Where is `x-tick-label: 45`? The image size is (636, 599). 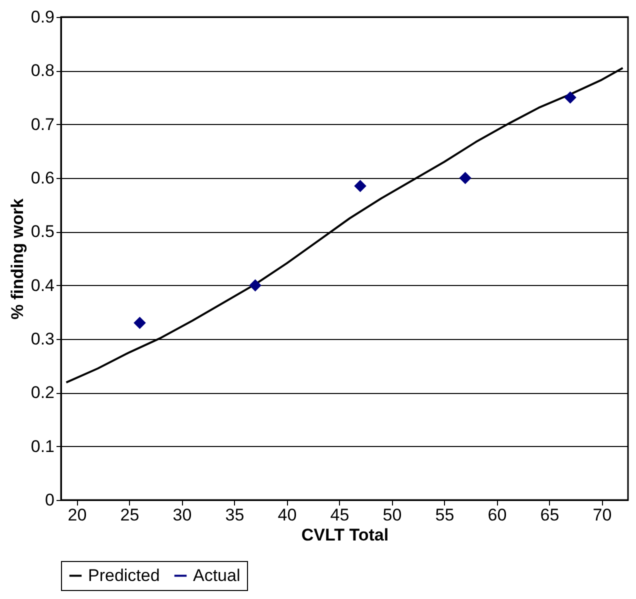
x-tick-label: 45 is located at coordinates (340, 515).